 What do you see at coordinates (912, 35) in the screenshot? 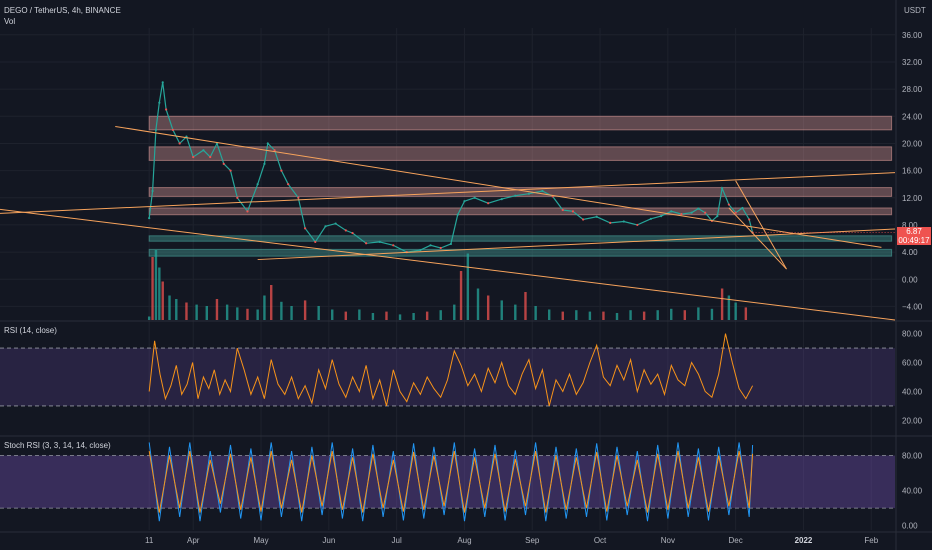
I see `price-y-tick-label: 36.00` at bounding box center [912, 35].